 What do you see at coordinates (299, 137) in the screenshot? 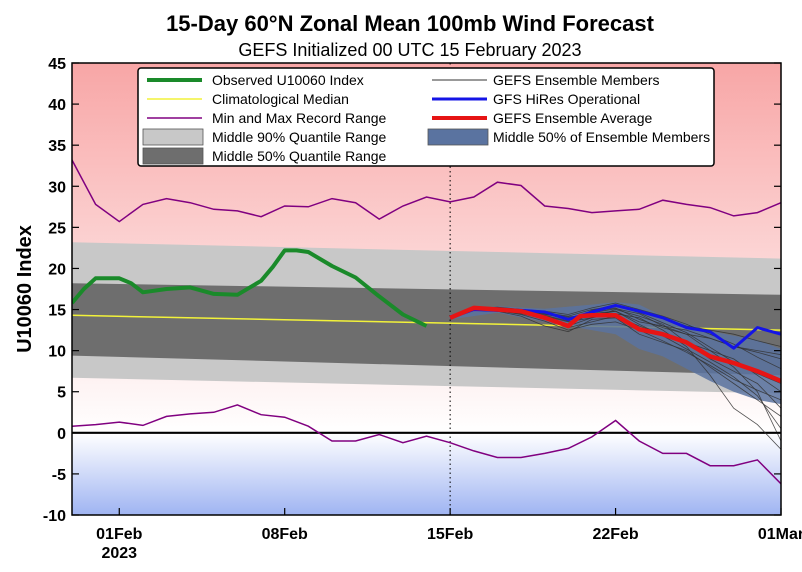
I see `legend-label: Middle 90% Quantile Range` at bounding box center [299, 137].